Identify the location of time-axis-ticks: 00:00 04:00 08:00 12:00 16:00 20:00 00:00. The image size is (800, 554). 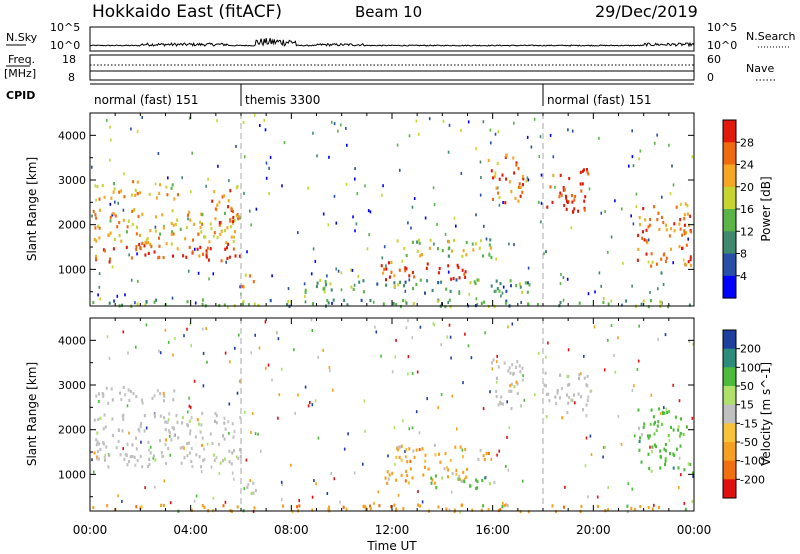
(392, 530).